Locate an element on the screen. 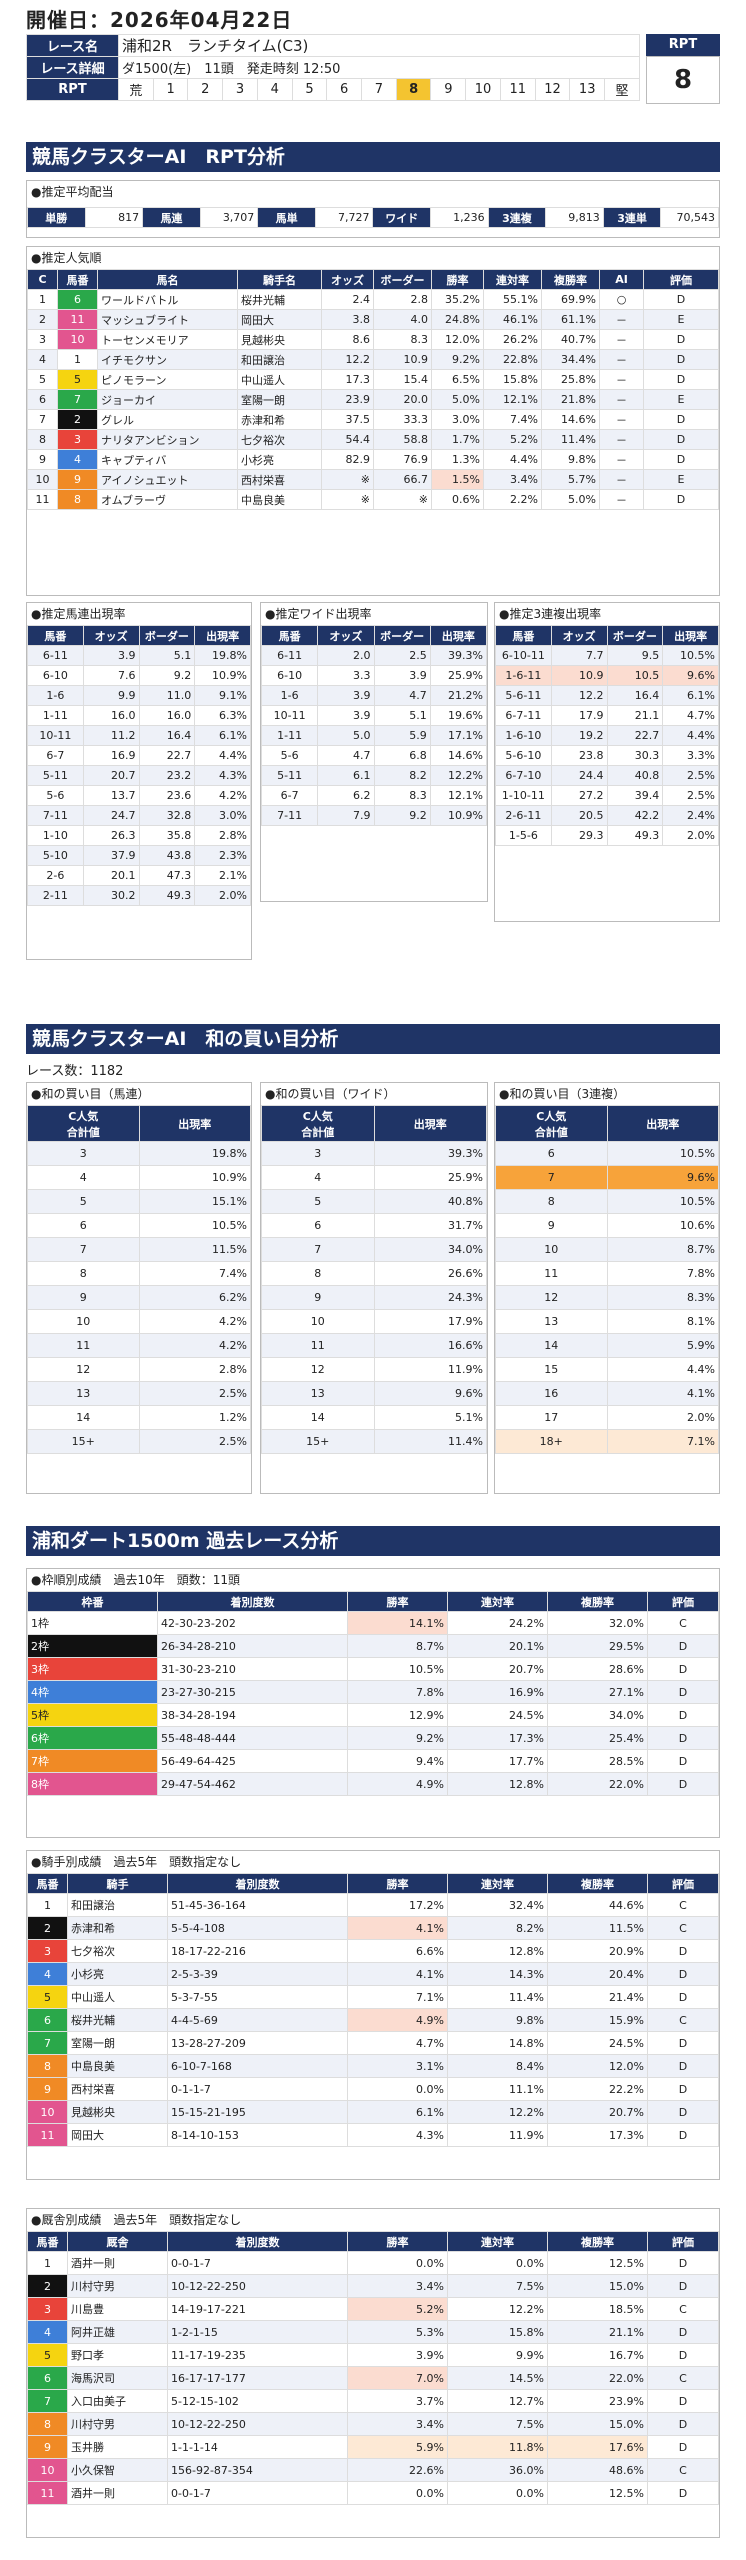  table-cell: 1-6 is located at coordinates (289, 695).